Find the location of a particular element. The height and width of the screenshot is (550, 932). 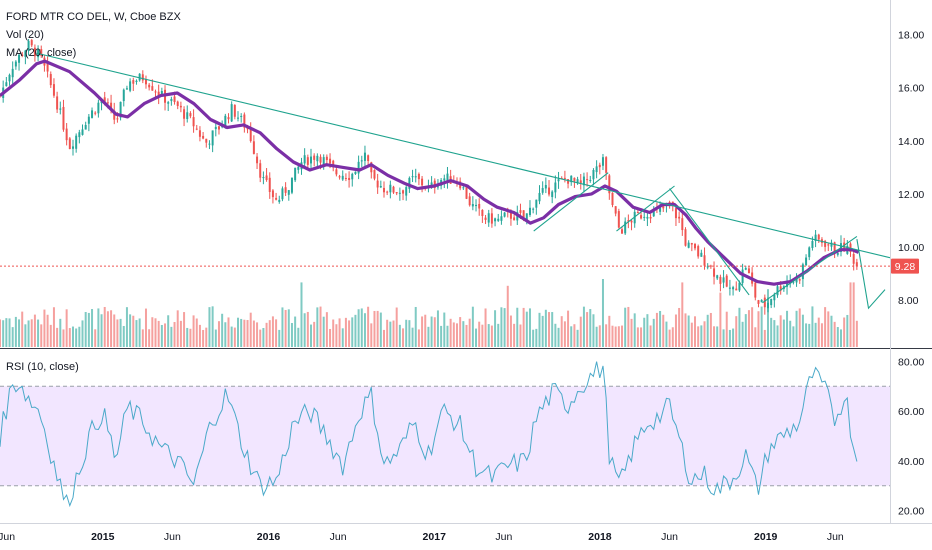

symbol-legend: FORD MTR CO DEL, W, Cboe BZX is located at coordinates (93, 17).